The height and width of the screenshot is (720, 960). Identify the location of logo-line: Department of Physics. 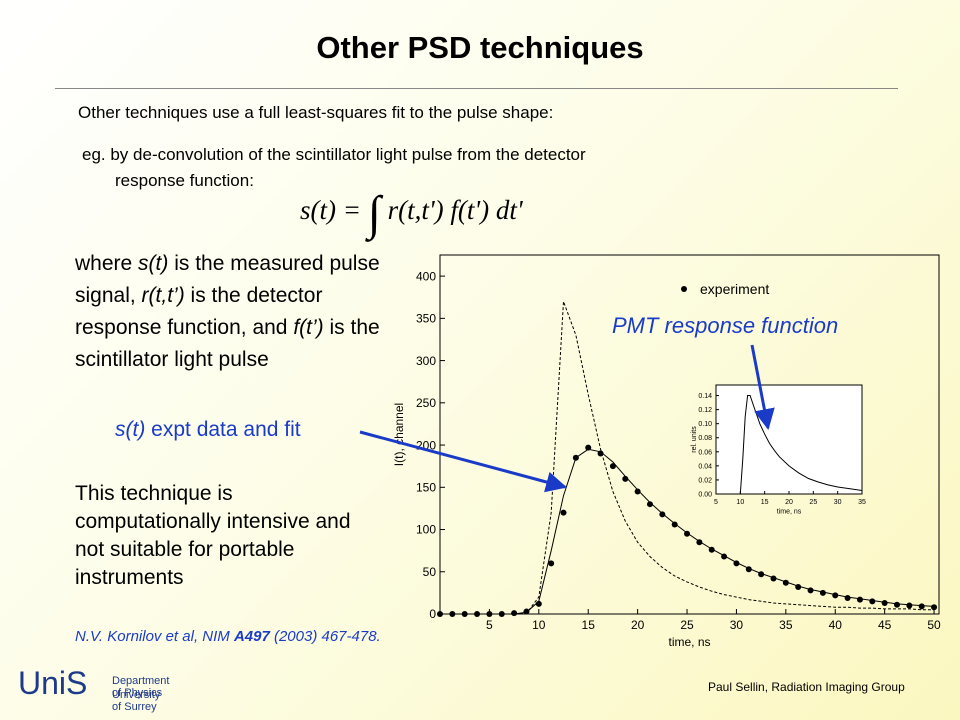
(141, 687).